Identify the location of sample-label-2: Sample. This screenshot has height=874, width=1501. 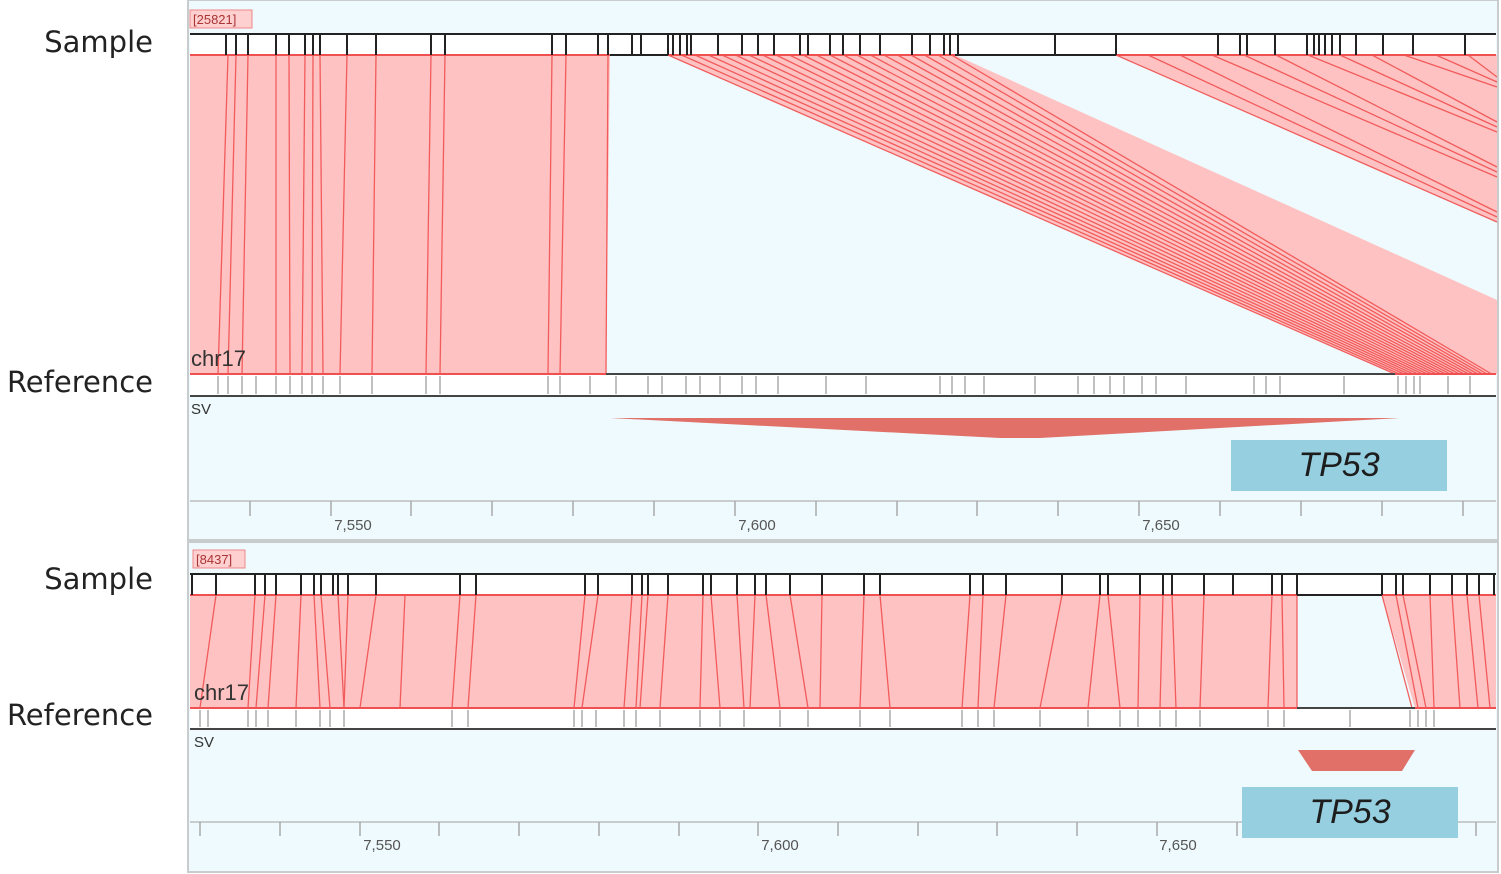
(98, 579).